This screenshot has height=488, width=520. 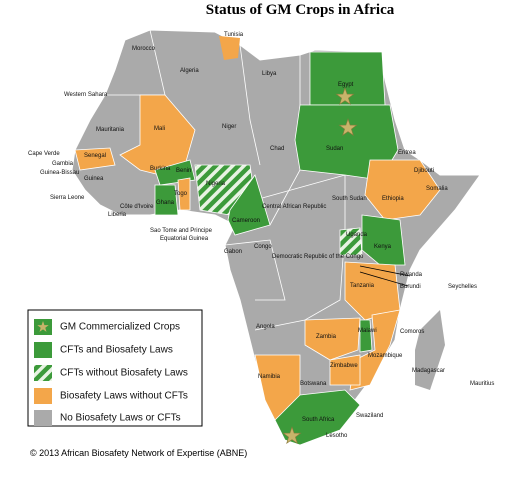 What do you see at coordinates (110, 130) in the screenshot?
I see `country-label: Mauritania` at bounding box center [110, 130].